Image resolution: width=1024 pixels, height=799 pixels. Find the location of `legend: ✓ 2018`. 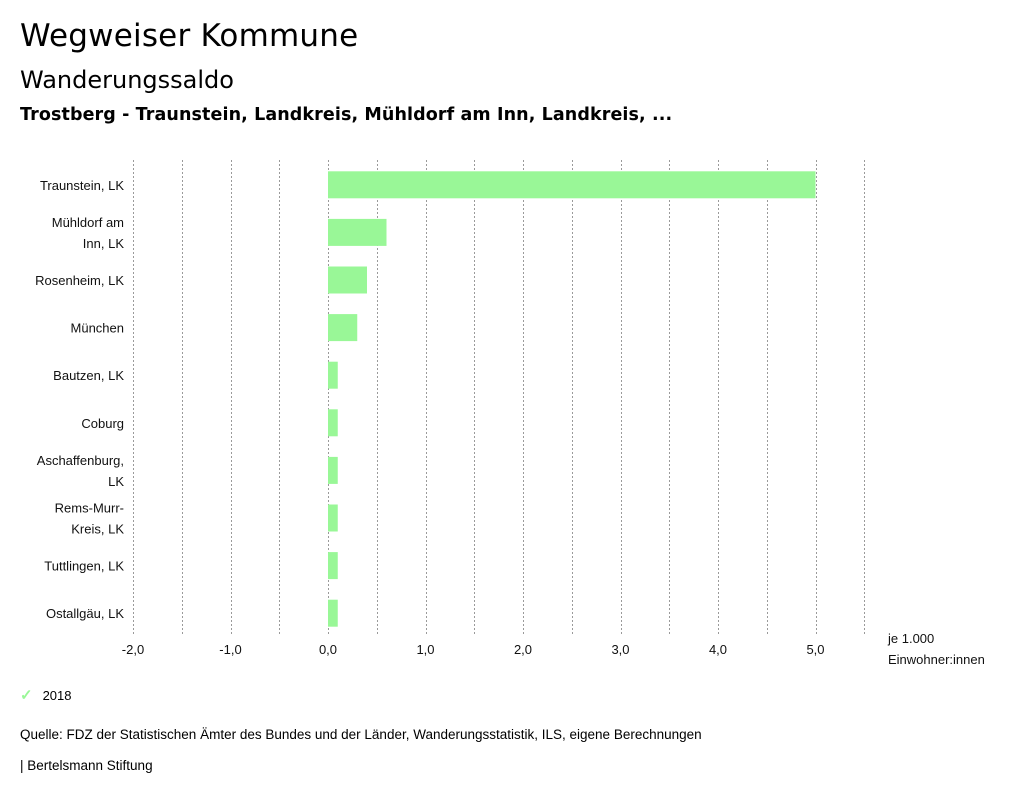

legend: ✓ 2018 is located at coordinates (46, 695).